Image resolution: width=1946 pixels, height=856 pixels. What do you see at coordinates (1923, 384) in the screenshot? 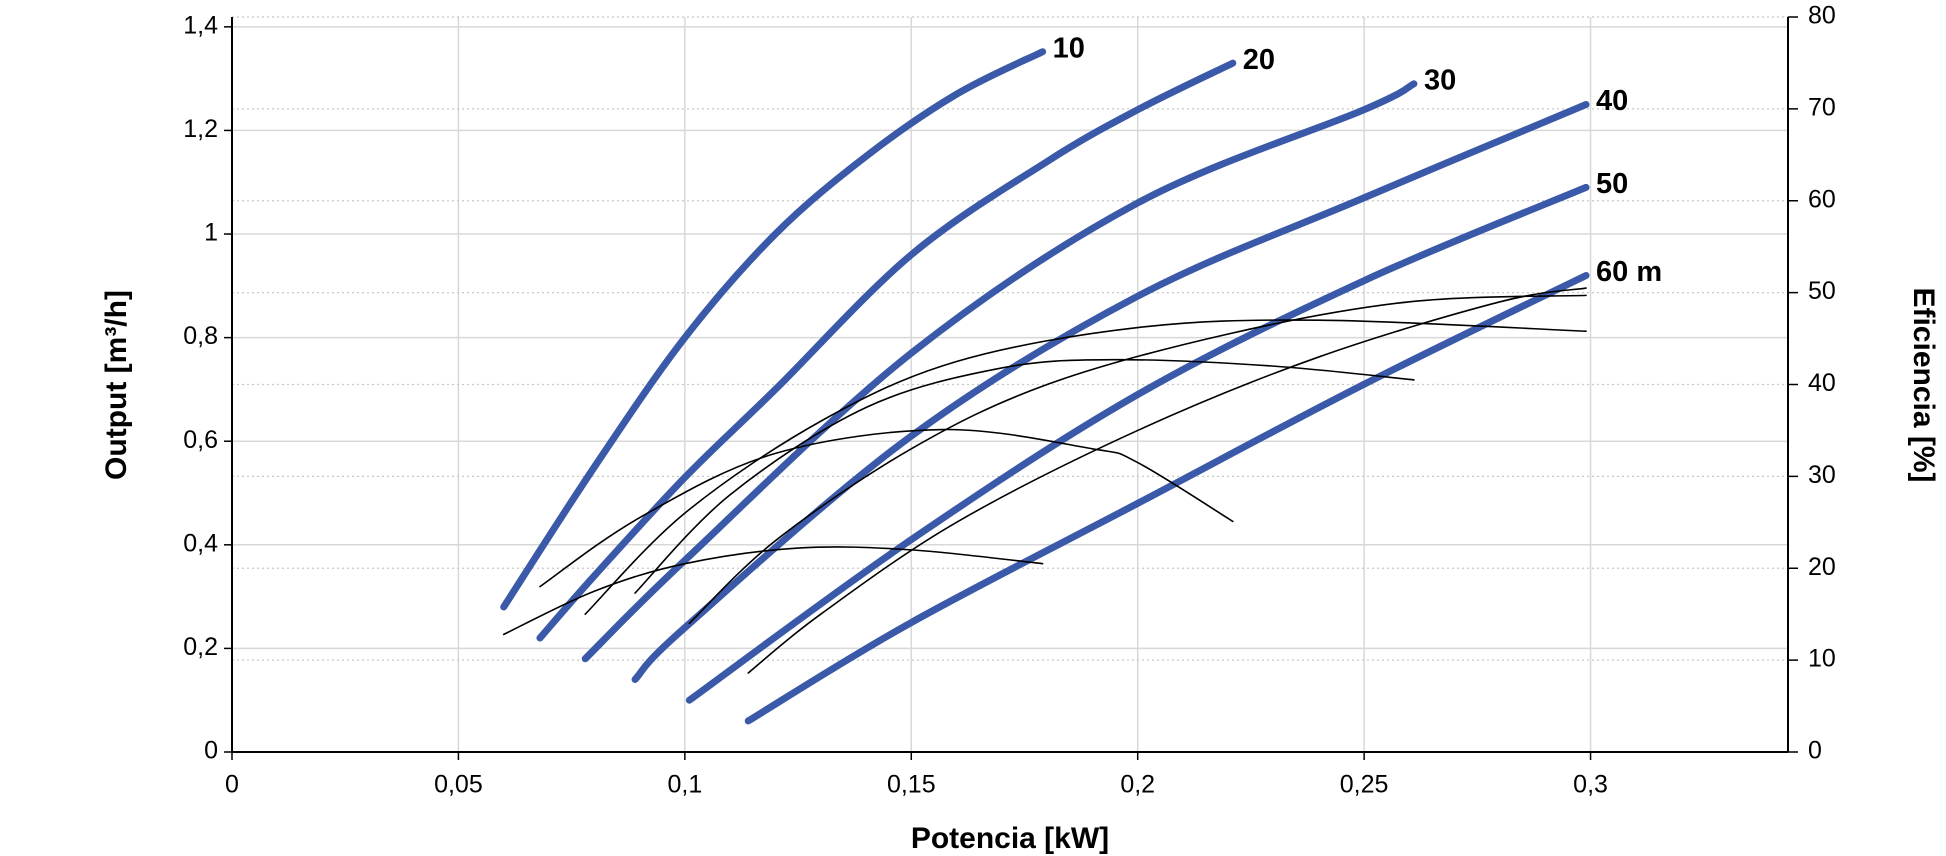
I see `y2-axis-title: Eficiencia [%]` at bounding box center [1923, 384].